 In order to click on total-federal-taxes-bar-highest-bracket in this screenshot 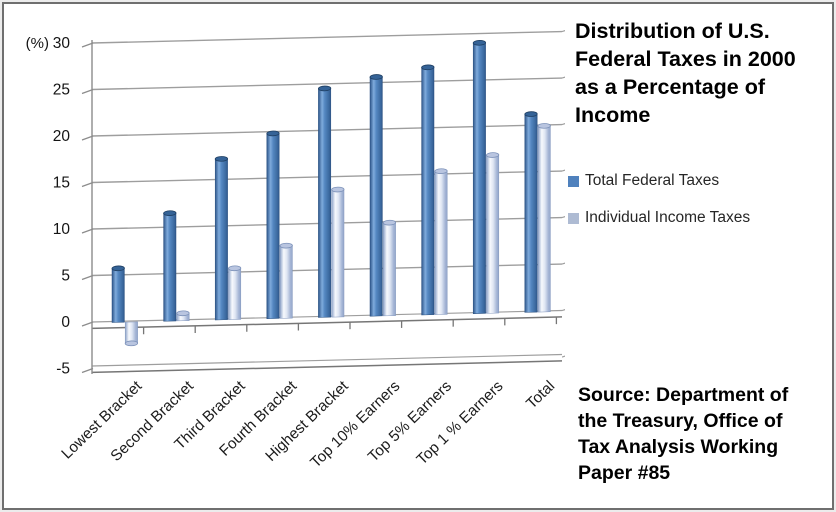, I will do `click(324, 201)`.